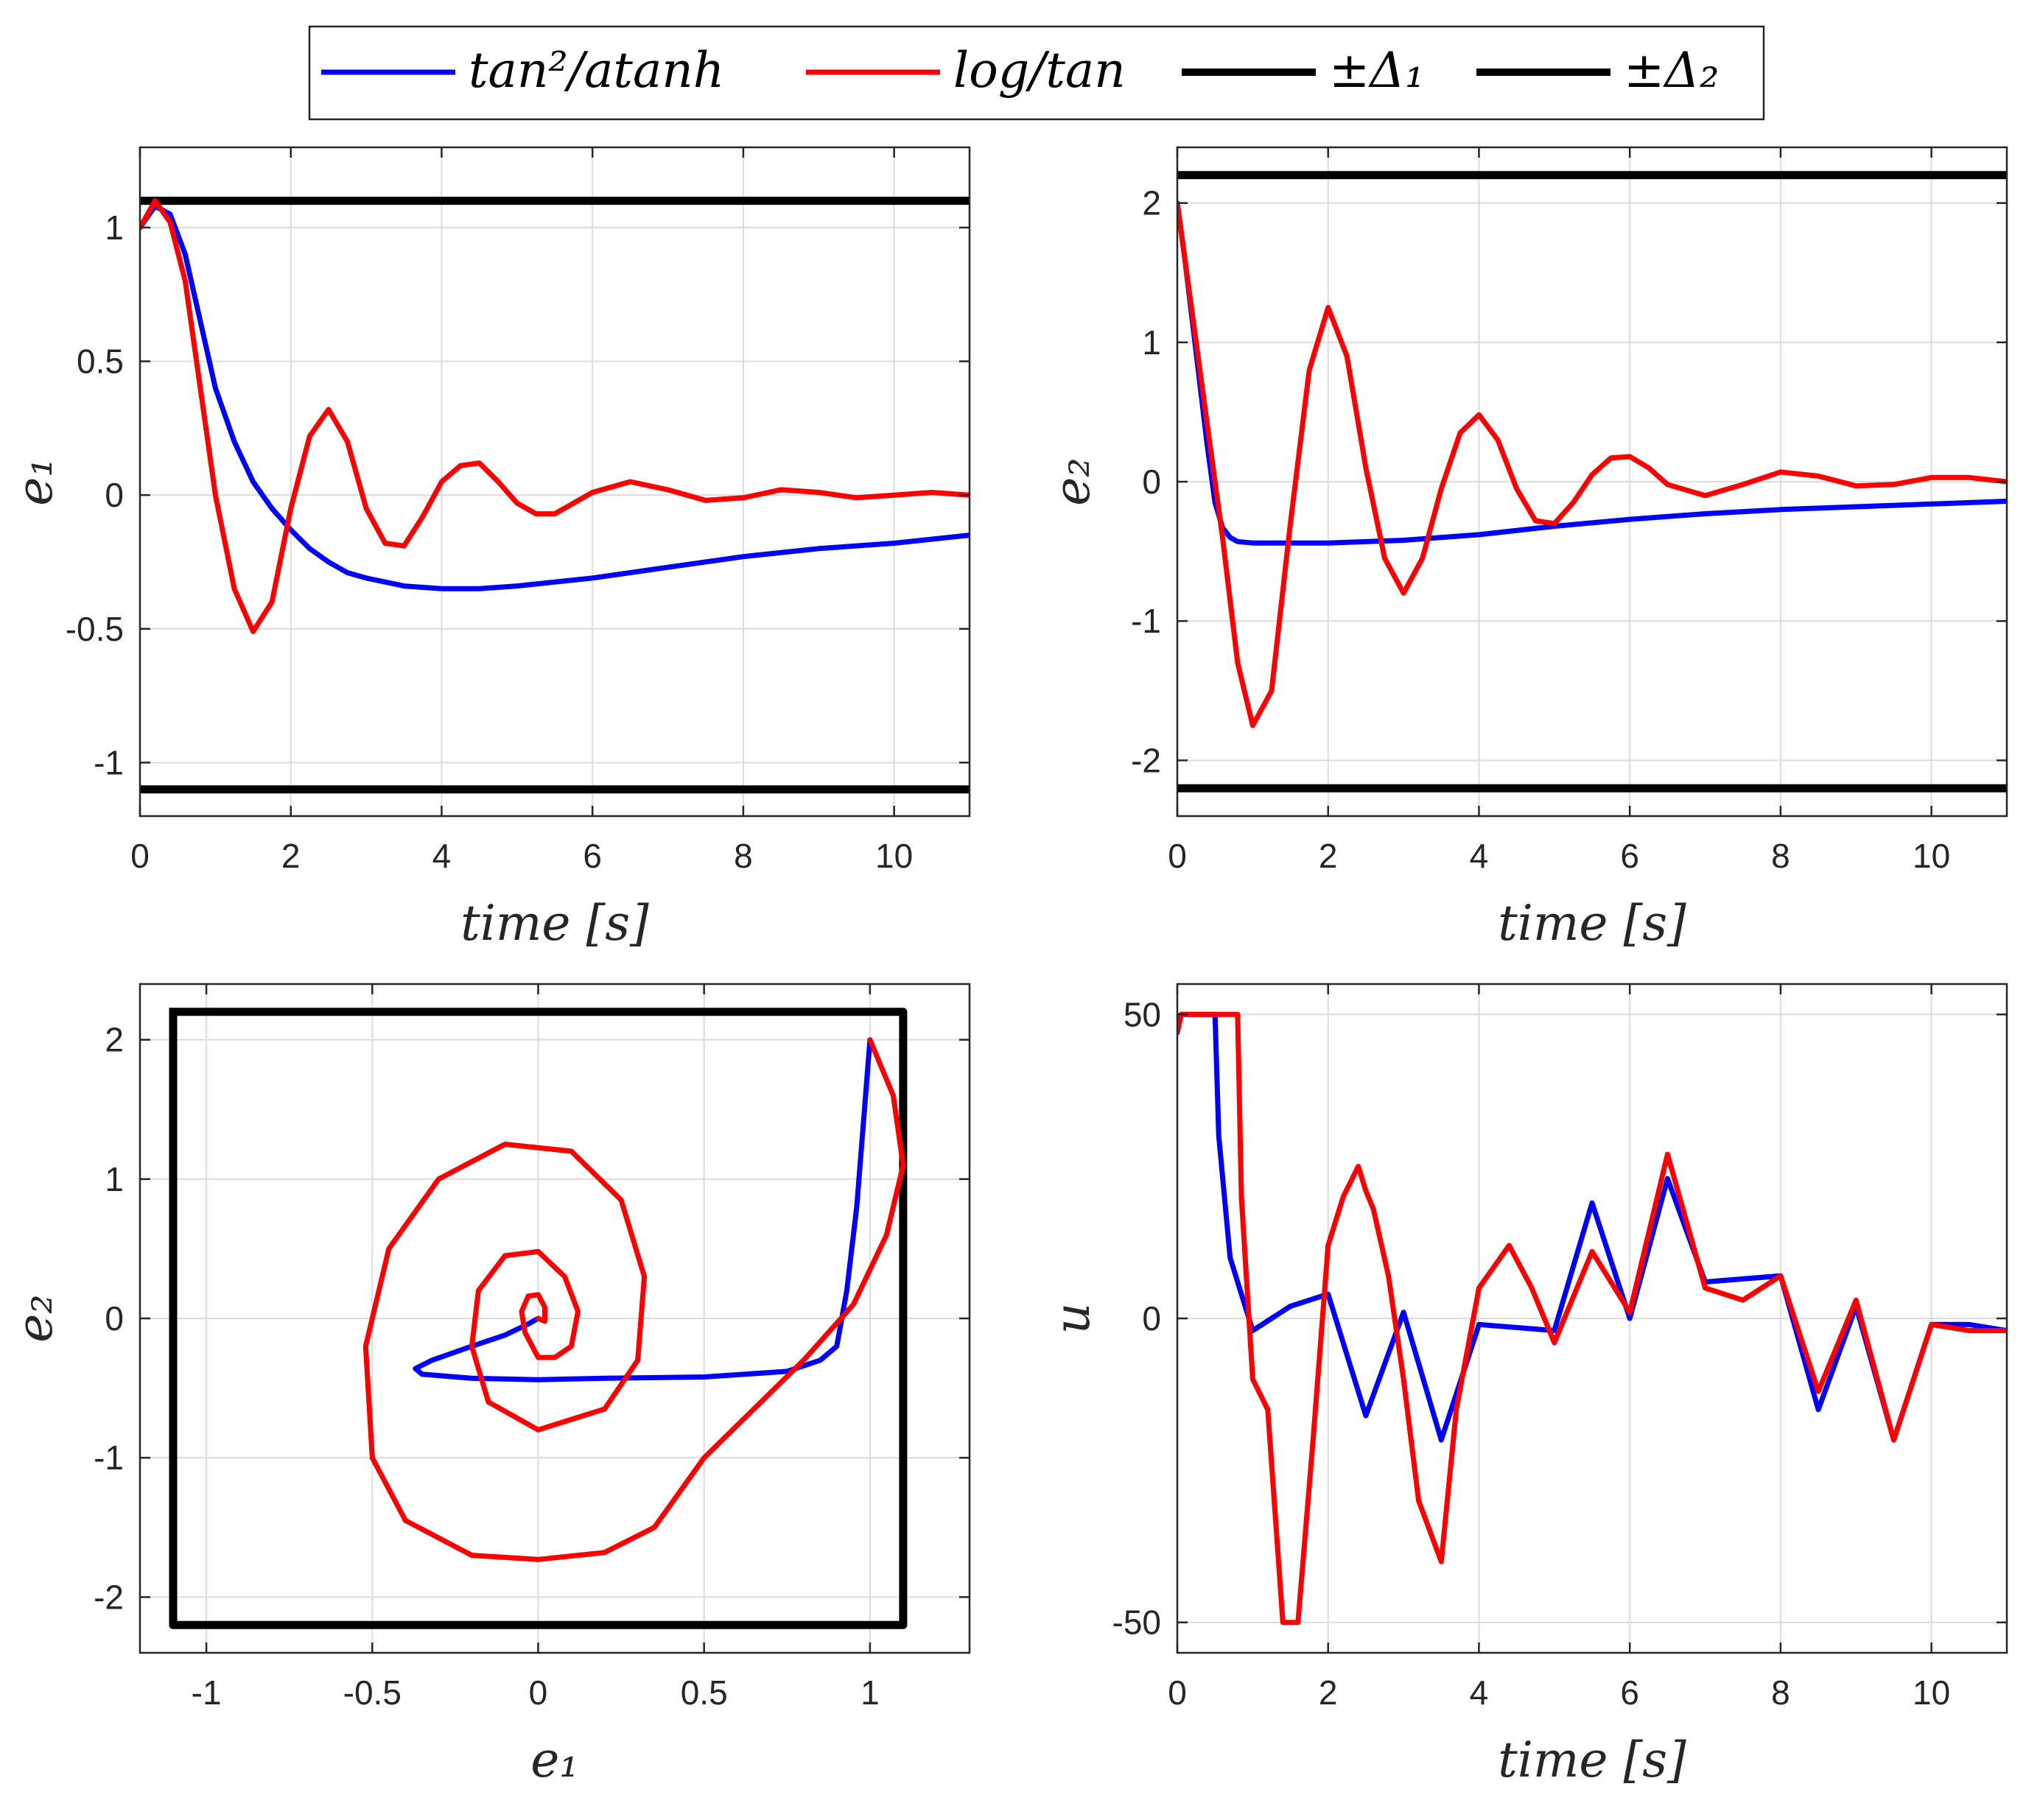  I want to click on xtick-label: -1, so click(207, 1693).